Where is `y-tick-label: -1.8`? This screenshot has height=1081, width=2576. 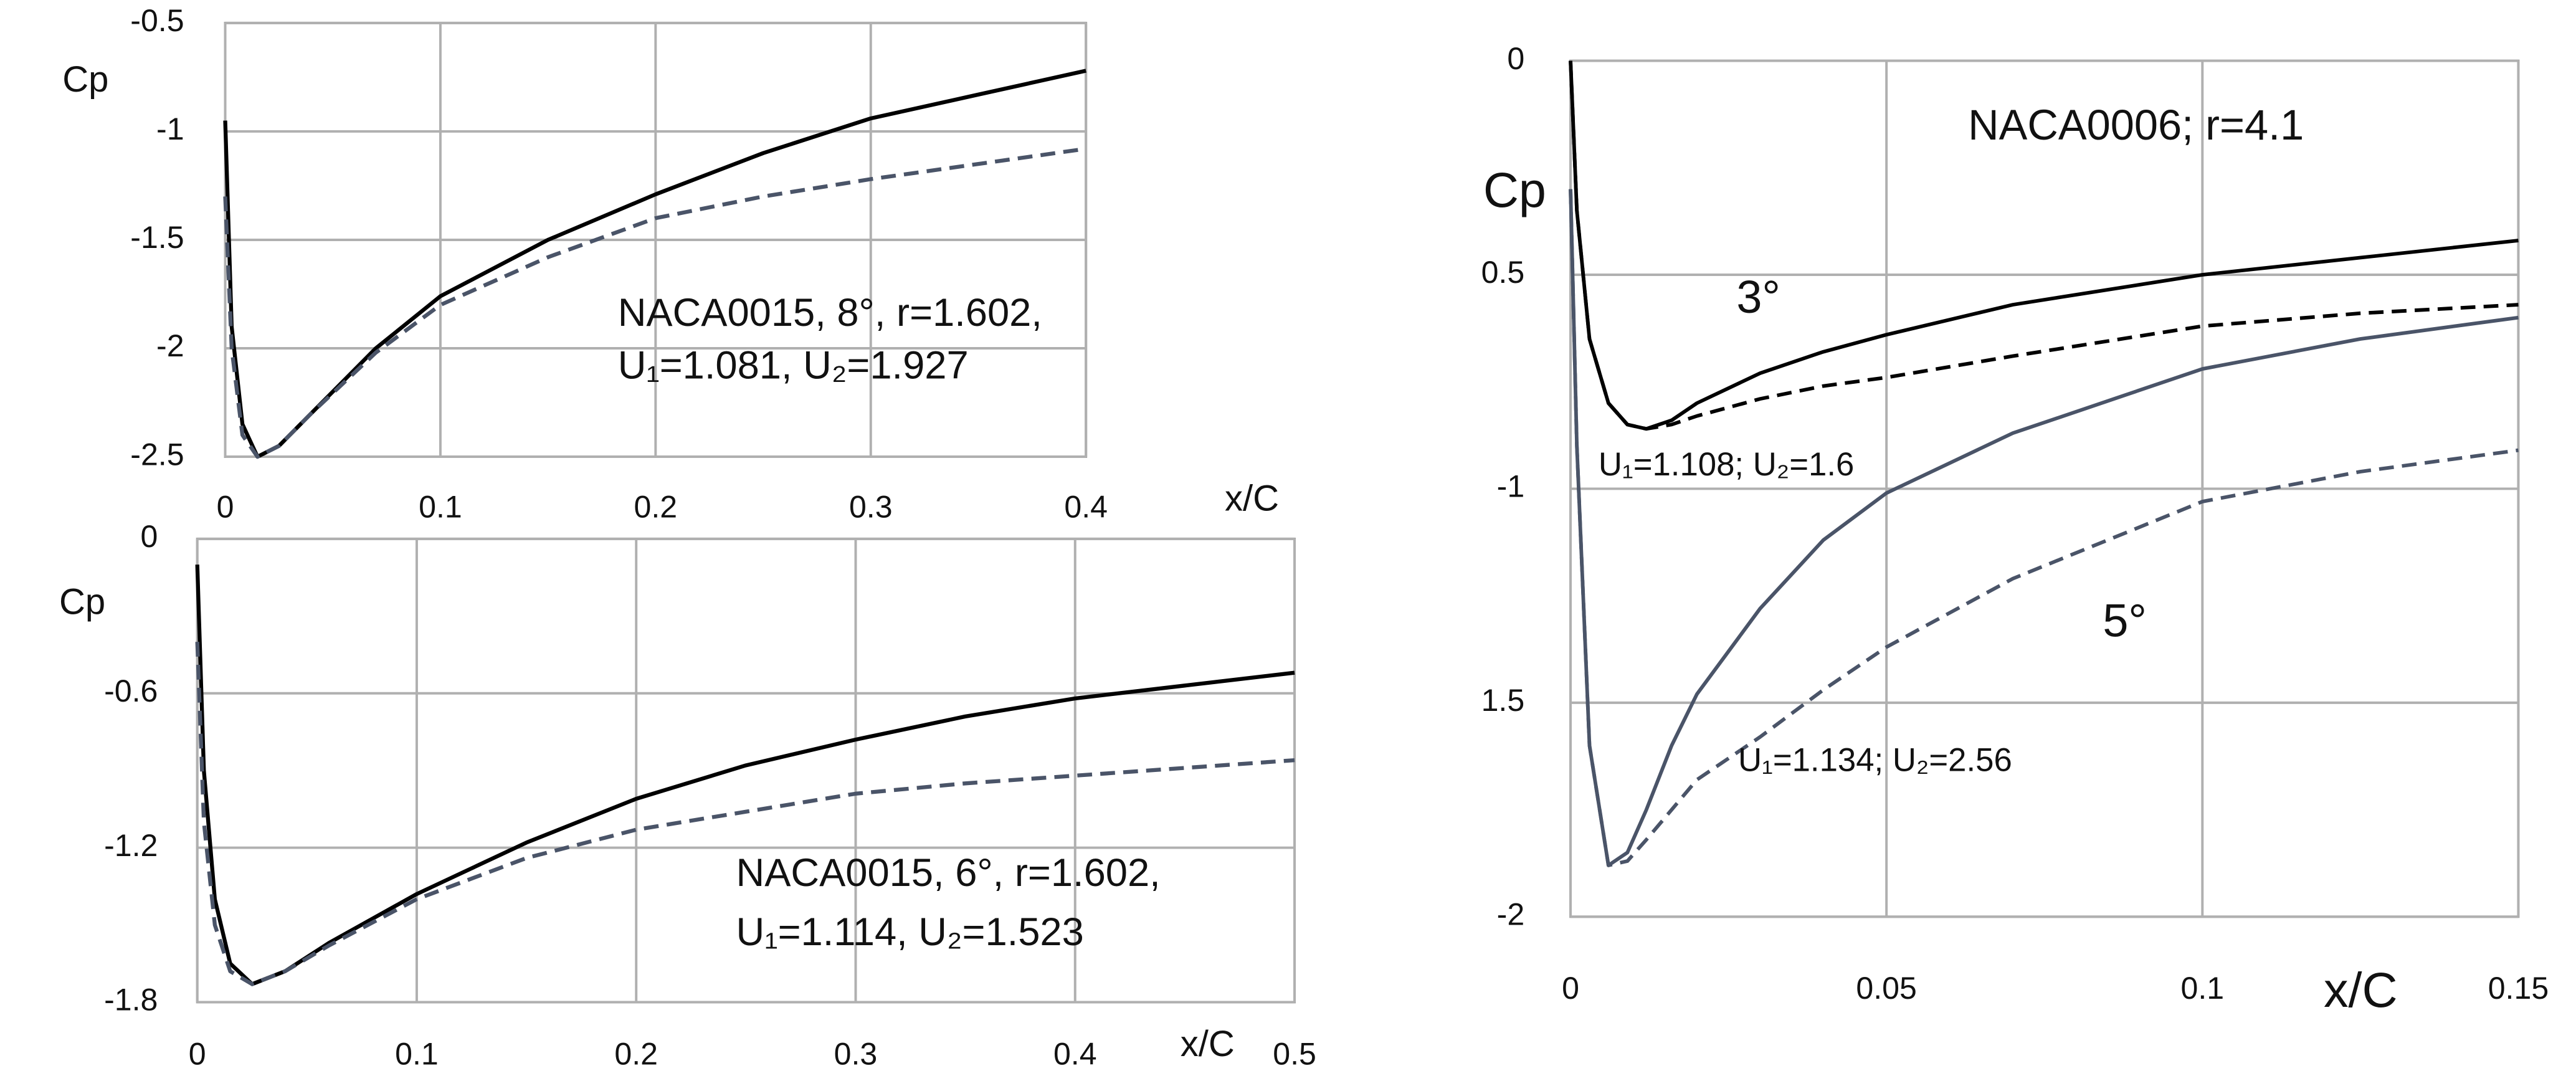 y-tick-label: -1.8 is located at coordinates (131, 1000).